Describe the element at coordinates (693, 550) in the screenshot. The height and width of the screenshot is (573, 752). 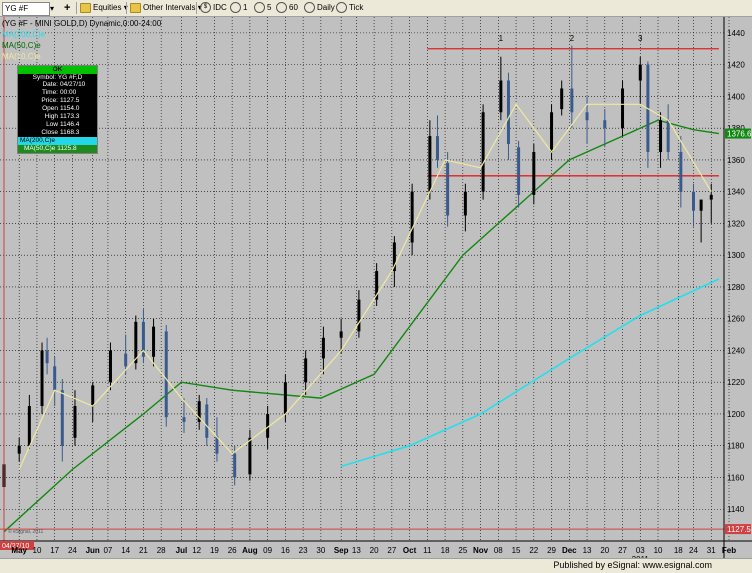
I see `x-tick-label: 24` at that location.